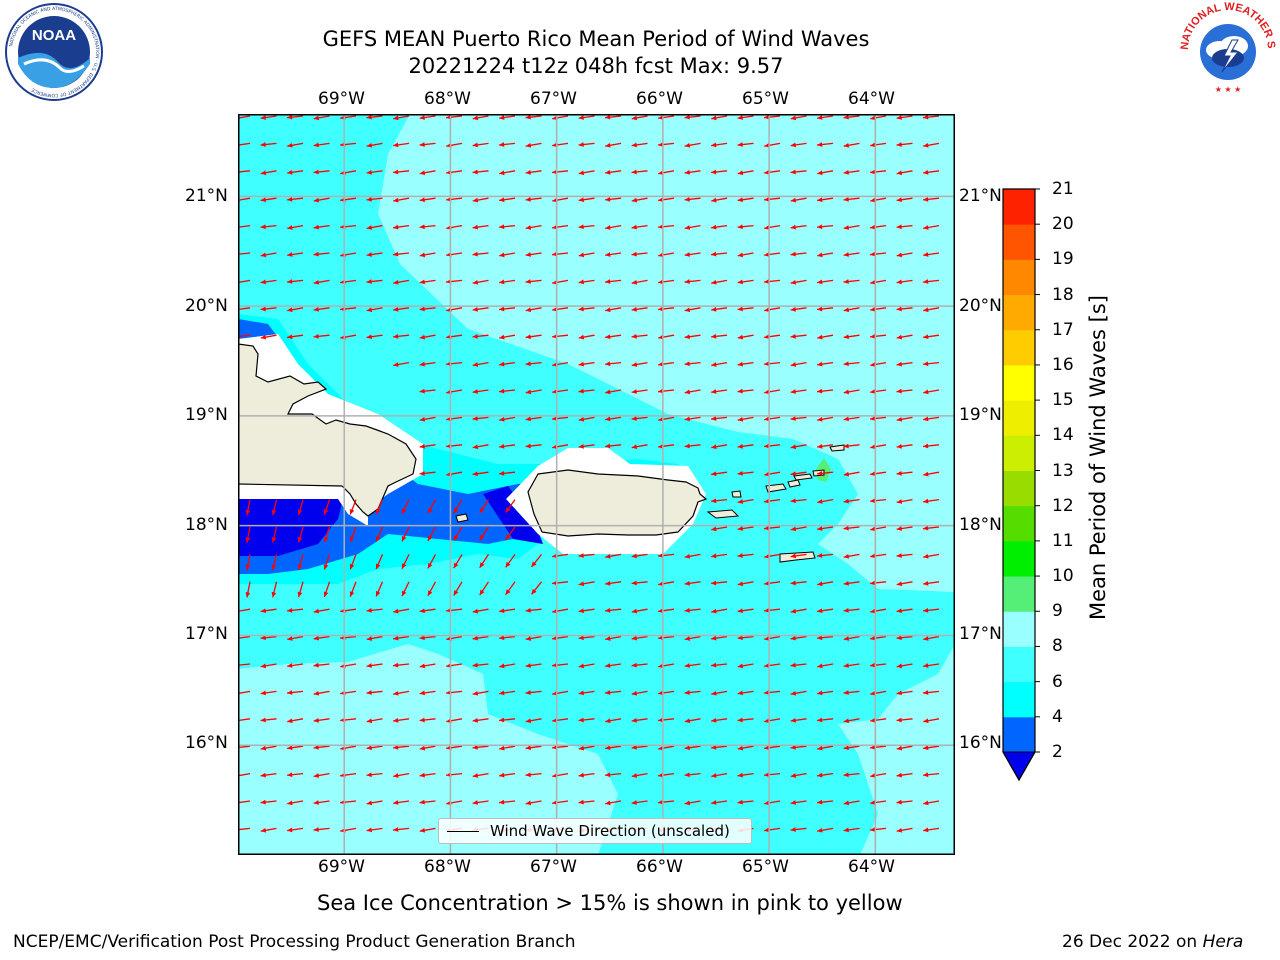 Image resolution: width=1280 pixels, height=960 pixels. What do you see at coordinates (54, 35) in the screenshot?
I see `svg-text: NOAA` at bounding box center [54, 35].